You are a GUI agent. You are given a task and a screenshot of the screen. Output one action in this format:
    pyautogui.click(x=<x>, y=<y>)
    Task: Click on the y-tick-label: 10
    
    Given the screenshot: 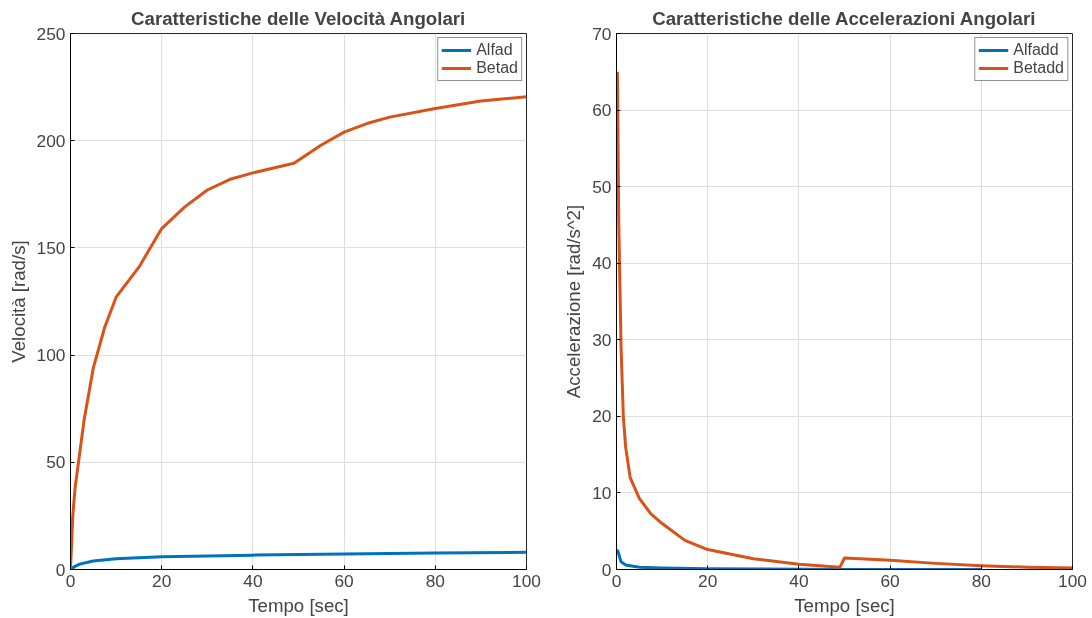 What is the action you would take?
    pyautogui.click(x=602, y=492)
    